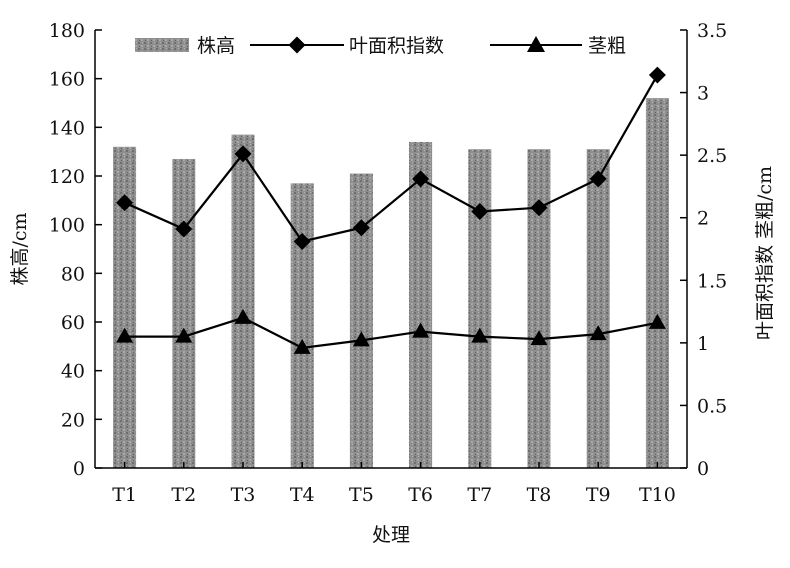  What do you see at coordinates (361, 321) in the screenshot?
I see `bar-T5` at bounding box center [361, 321].